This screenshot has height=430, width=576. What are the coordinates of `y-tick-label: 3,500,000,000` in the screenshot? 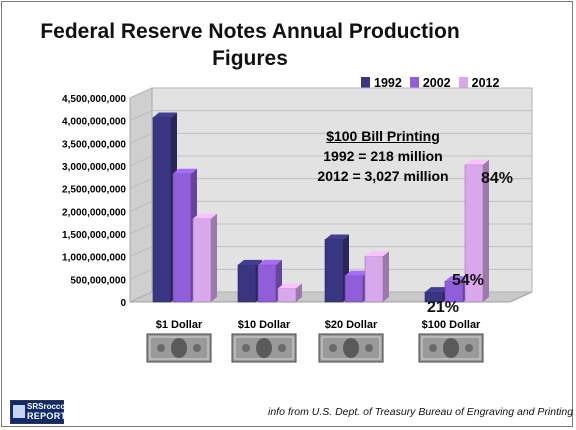 It's located at (94, 144).